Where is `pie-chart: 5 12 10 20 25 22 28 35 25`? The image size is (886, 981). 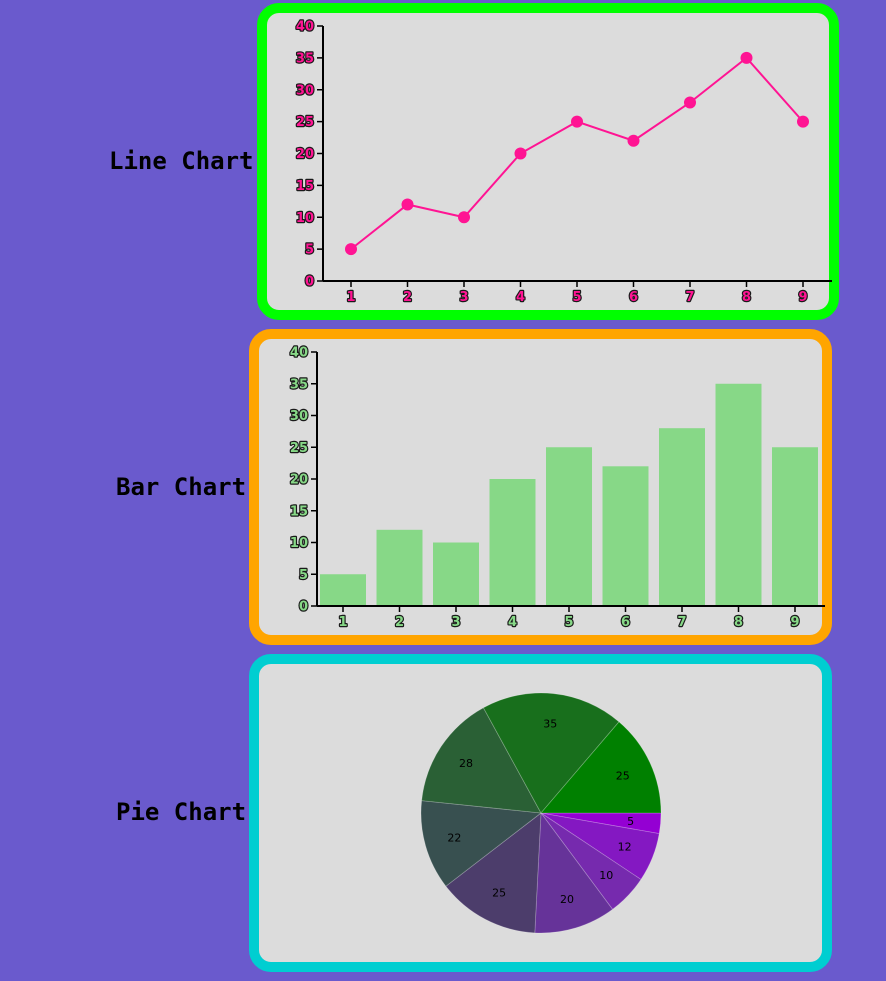 pie-chart: 5 12 10 20 25 22 28 35 25 is located at coordinates (541, 813).